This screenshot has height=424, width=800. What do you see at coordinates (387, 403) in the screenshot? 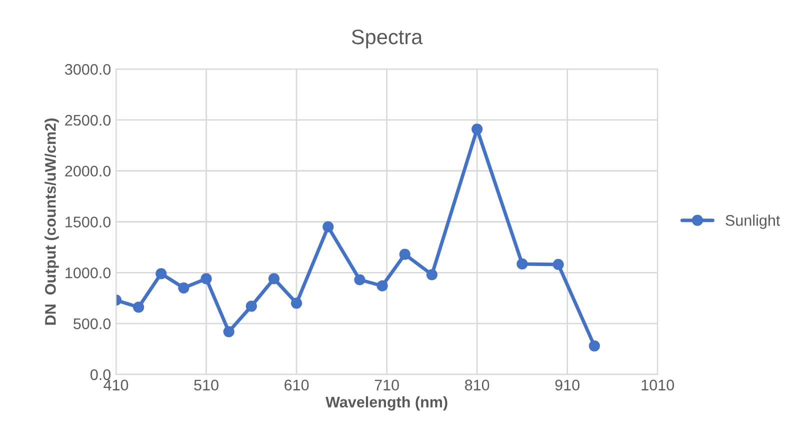
I see `x-axis-title: Wavelength (nm)` at bounding box center [387, 403].